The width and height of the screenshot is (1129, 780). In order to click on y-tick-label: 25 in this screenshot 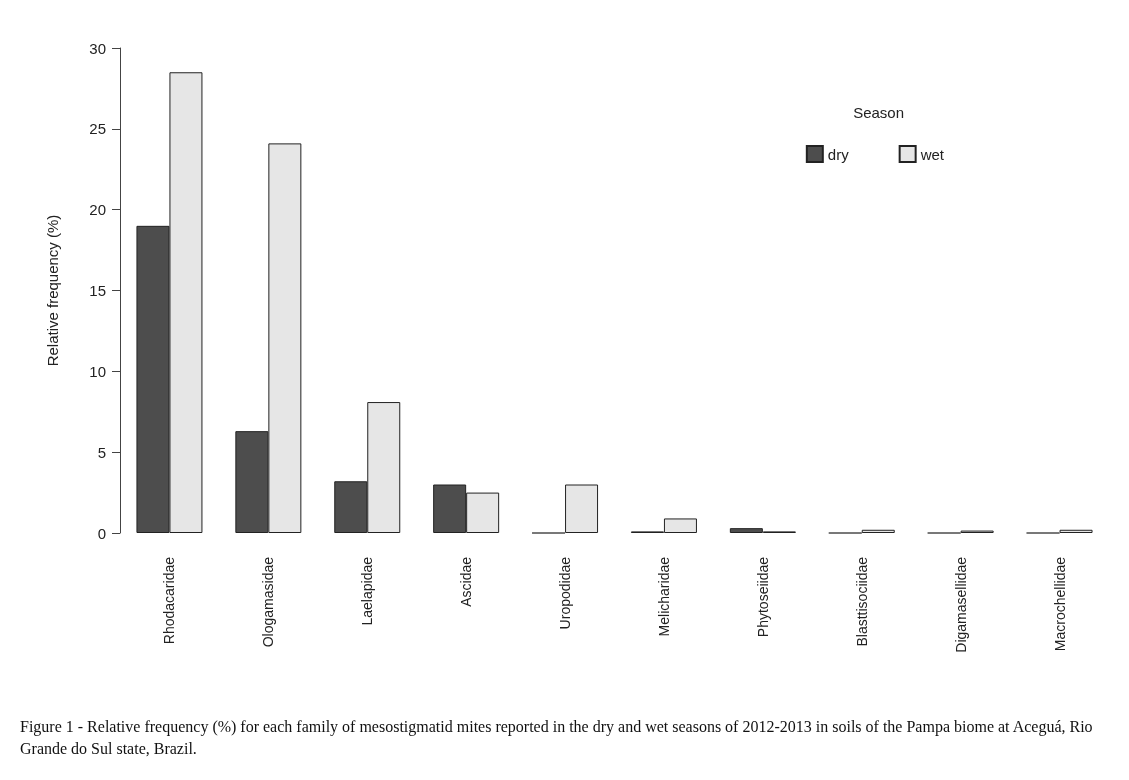, I will do `click(97, 129)`.